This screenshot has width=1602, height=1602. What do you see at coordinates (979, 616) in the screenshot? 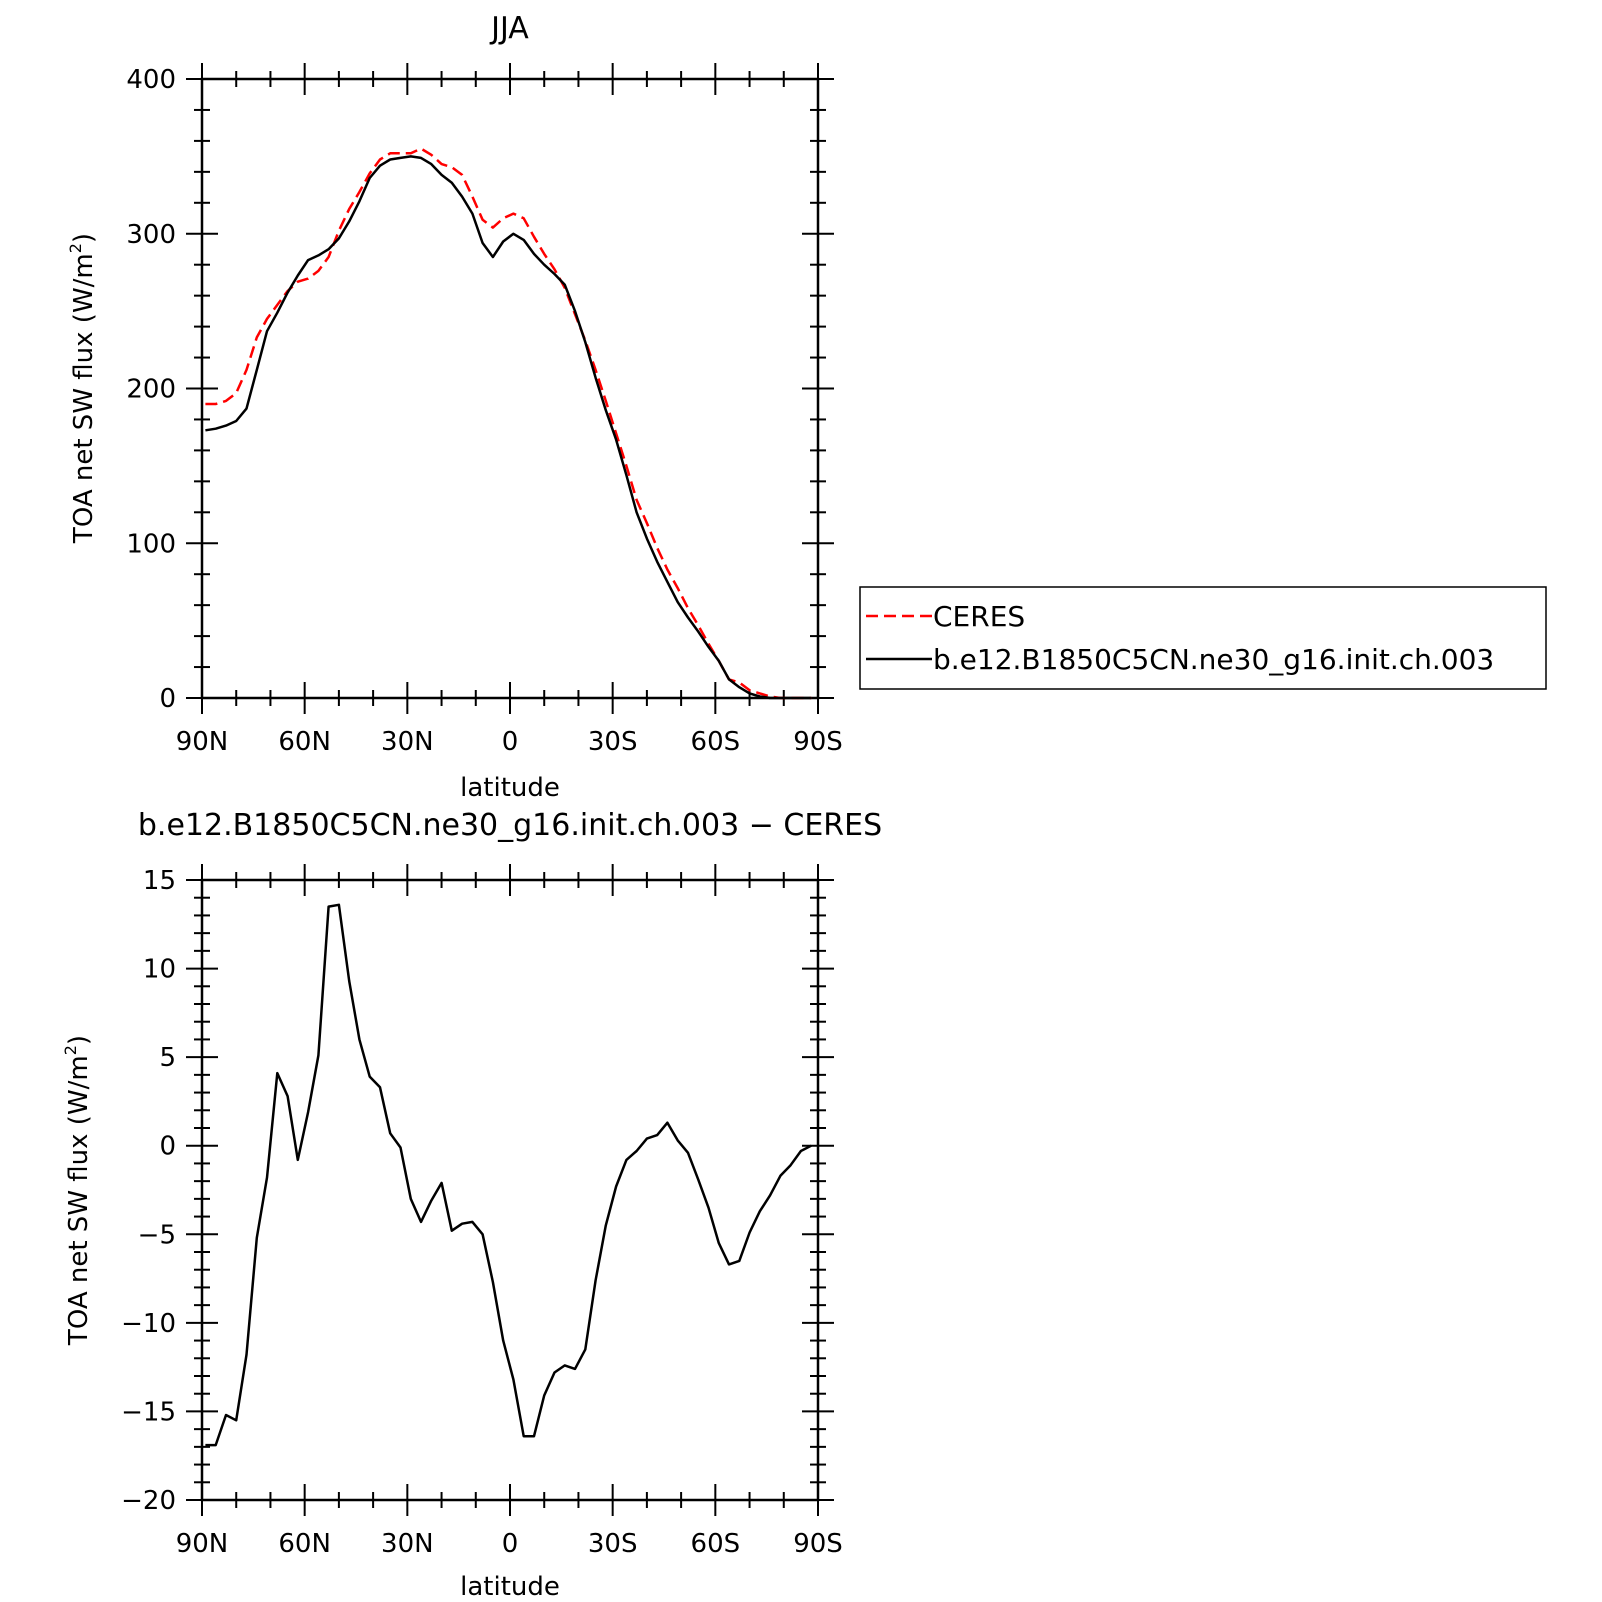
I see `legend-label-ceres: CERES` at bounding box center [979, 616].